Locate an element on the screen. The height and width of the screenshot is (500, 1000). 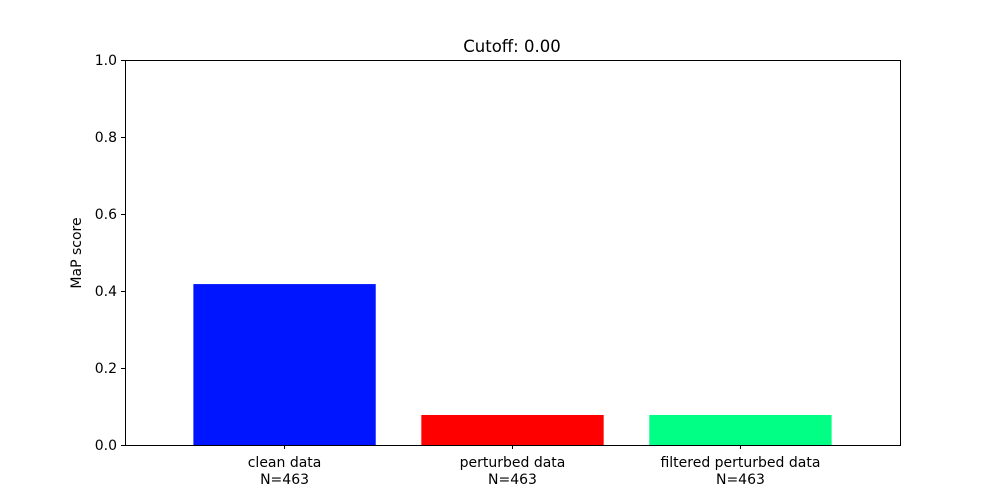
bar-perturbed-data is located at coordinates (512, 429).